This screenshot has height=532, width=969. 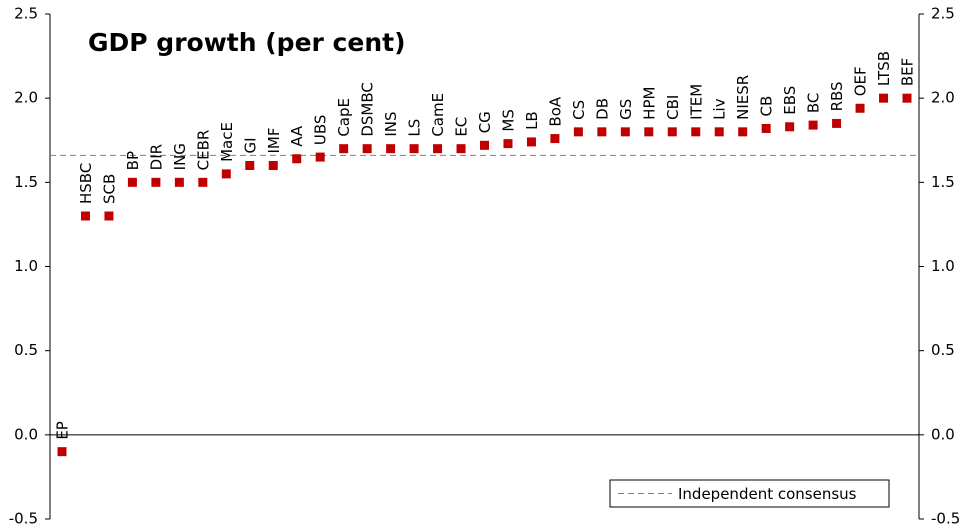 What do you see at coordinates (26, 266) in the screenshot?
I see `y-tick-label: 1.0` at bounding box center [26, 266].